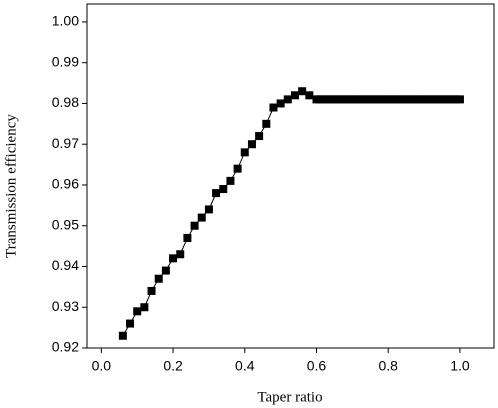  I want to click on x-tick-label: 1.0, so click(460, 366).